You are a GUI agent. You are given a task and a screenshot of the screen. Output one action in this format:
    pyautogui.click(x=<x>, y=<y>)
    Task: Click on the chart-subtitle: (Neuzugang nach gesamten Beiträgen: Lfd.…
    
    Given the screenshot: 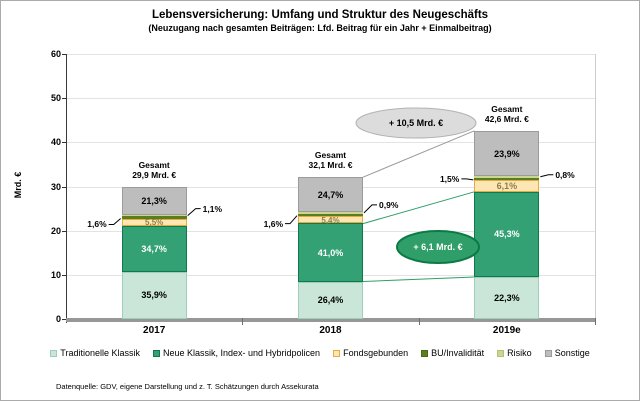 What is the action you would take?
    pyautogui.click(x=320, y=28)
    